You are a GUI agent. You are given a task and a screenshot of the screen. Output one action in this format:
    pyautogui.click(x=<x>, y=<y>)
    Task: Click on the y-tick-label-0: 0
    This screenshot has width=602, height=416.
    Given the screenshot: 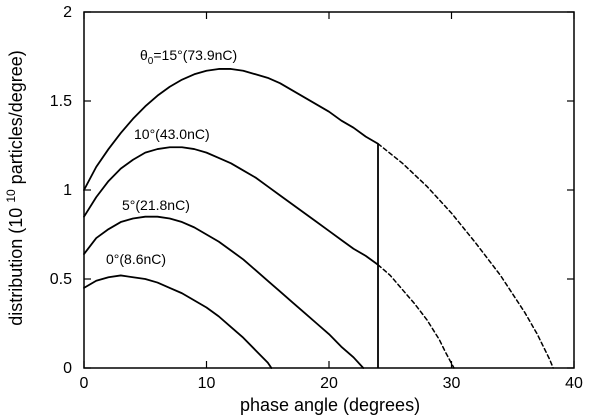 What is the action you would take?
    pyautogui.click(x=67, y=368)
    